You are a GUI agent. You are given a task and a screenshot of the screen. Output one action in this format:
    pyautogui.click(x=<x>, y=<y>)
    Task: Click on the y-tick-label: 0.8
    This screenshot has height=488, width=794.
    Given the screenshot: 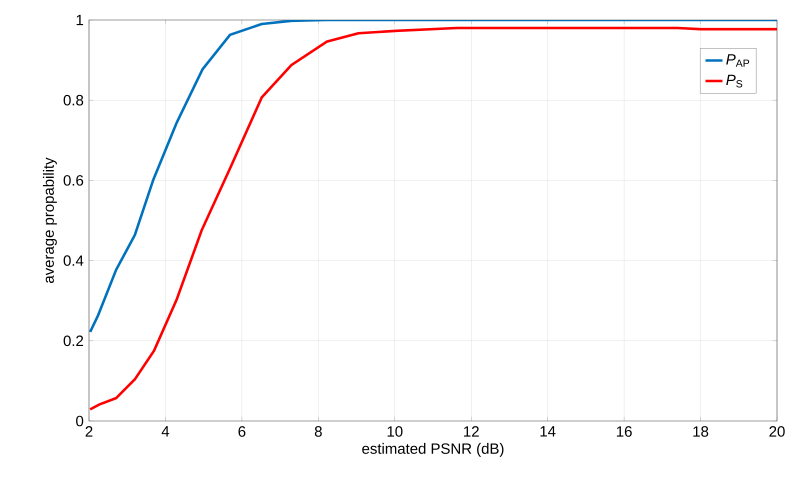 What is the action you would take?
    pyautogui.click(x=74, y=100)
    